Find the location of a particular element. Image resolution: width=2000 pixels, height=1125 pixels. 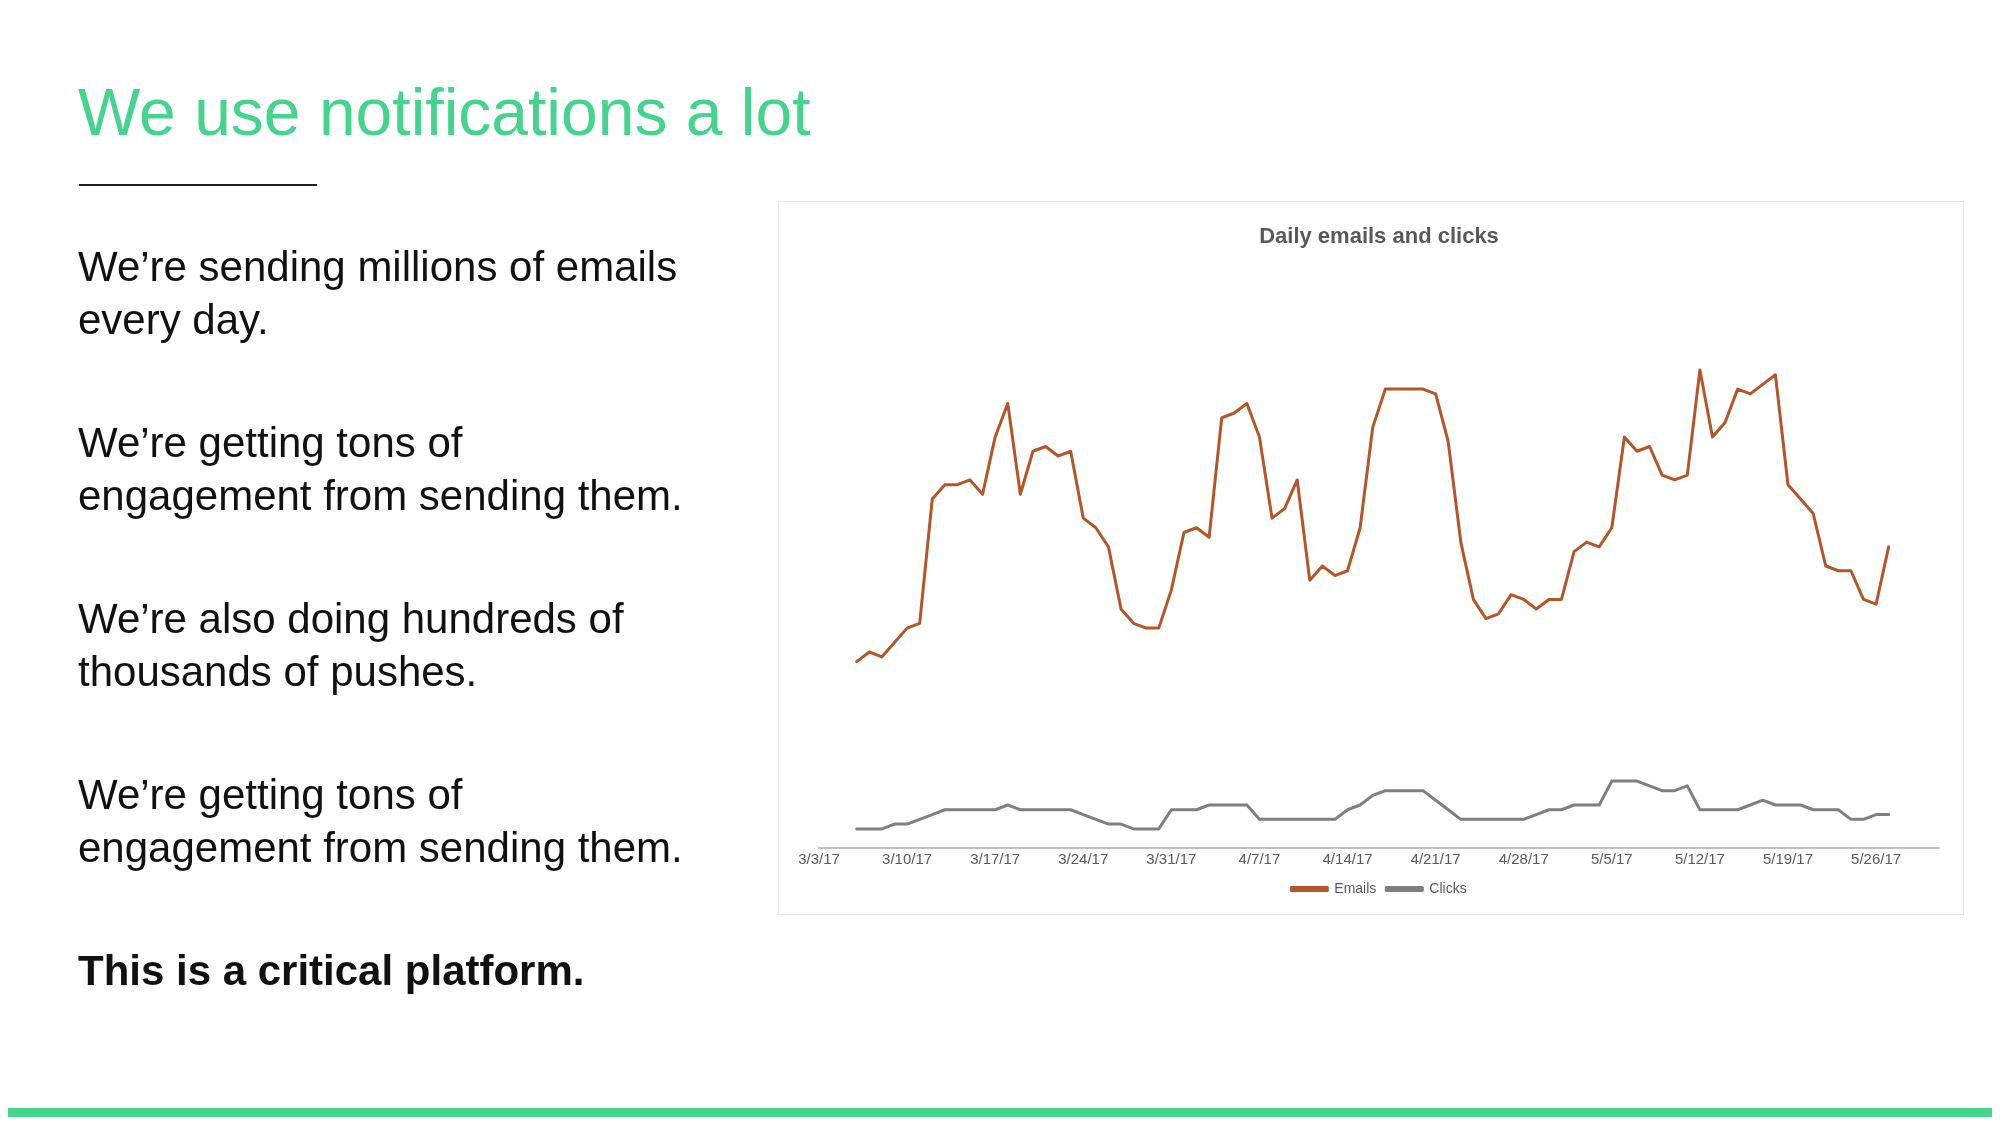

legend-label: Clicks is located at coordinates (1448, 887).